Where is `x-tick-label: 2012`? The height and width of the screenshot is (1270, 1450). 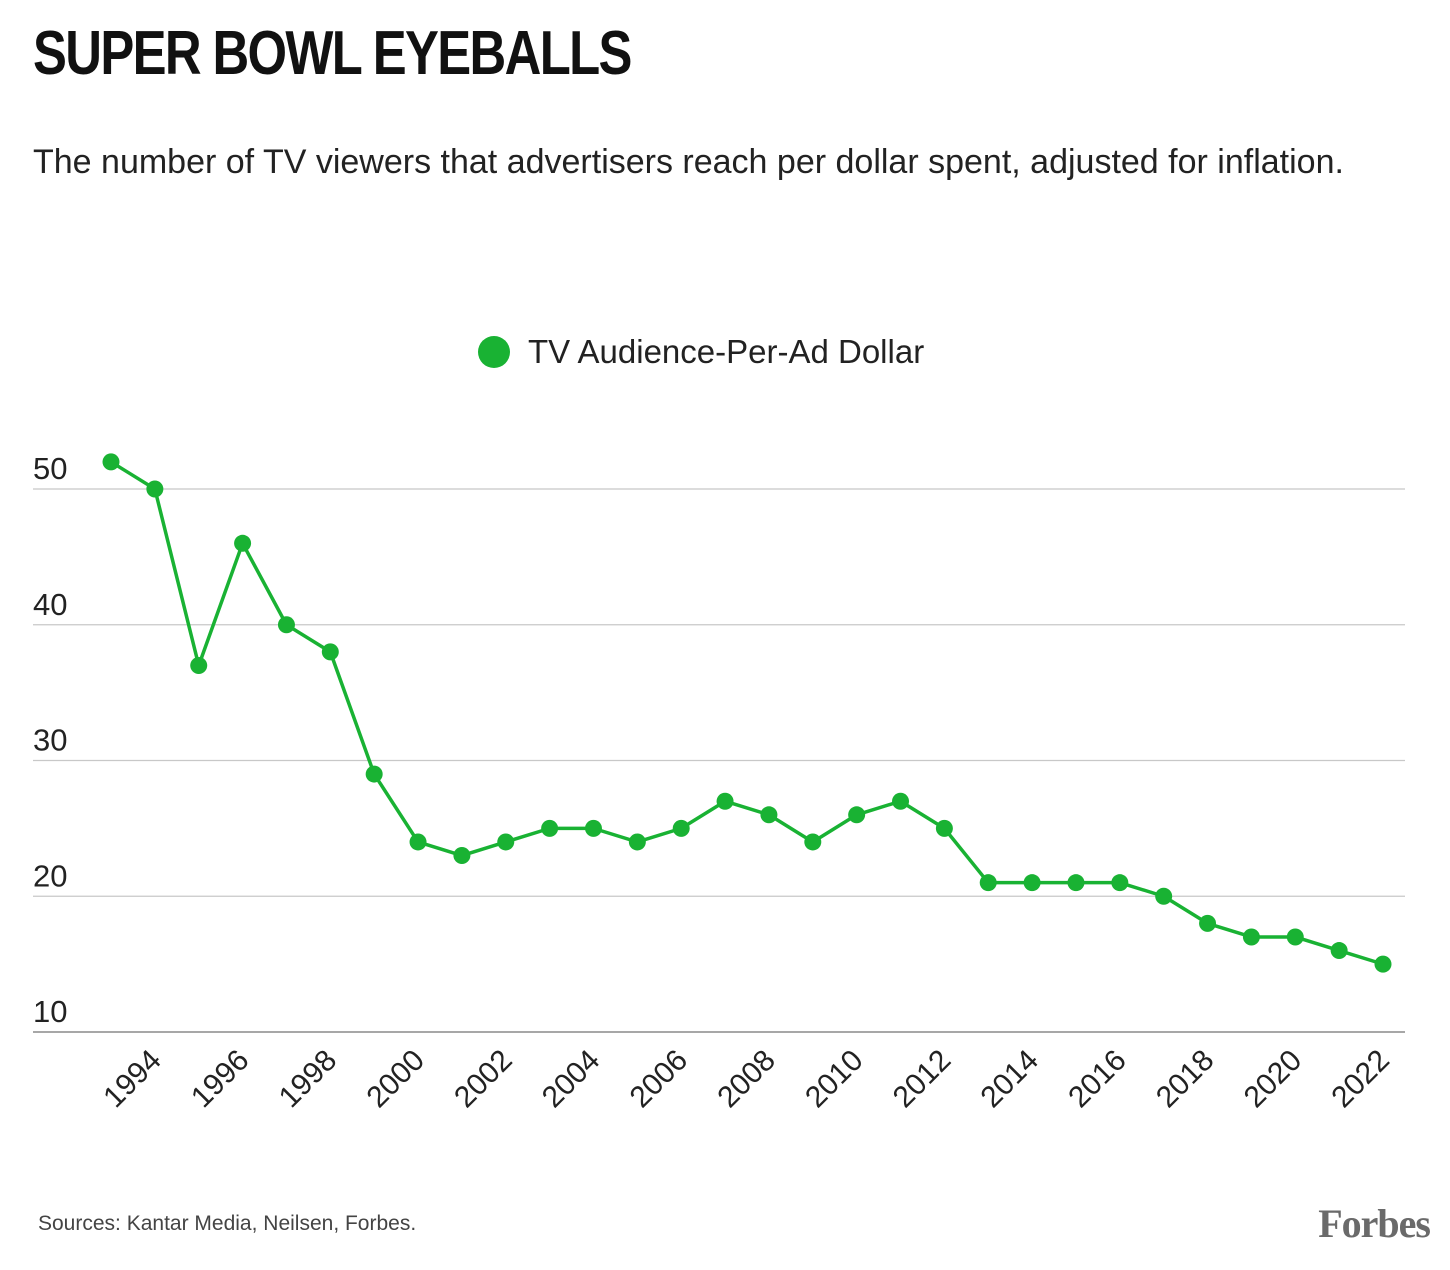
x-tick-label: 2012 is located at coordinates (922, 1079).